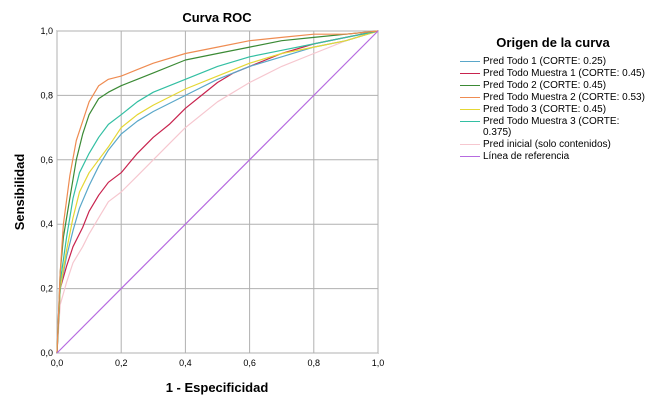 The height and width of the screenshot is (406, 650). What do you see at coordinates (57, 363) in the screenshot?
I see `x-tick-label: 0,0` at bounding box center [57, 363].